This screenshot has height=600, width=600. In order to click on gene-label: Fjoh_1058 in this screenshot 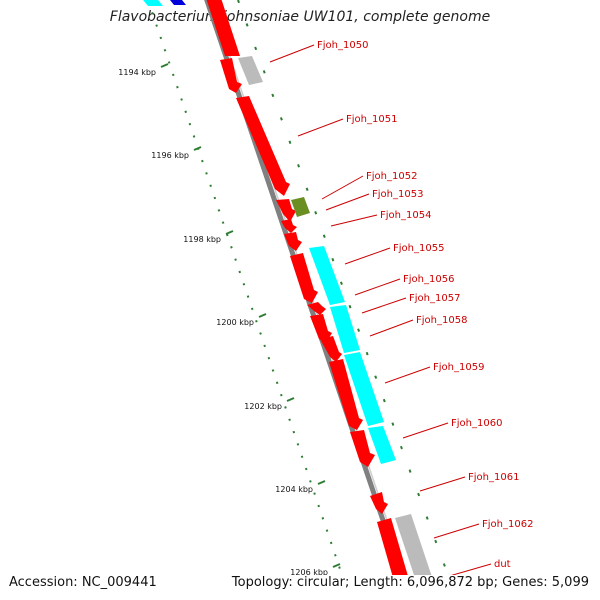, I will do `click(441, 320)`.